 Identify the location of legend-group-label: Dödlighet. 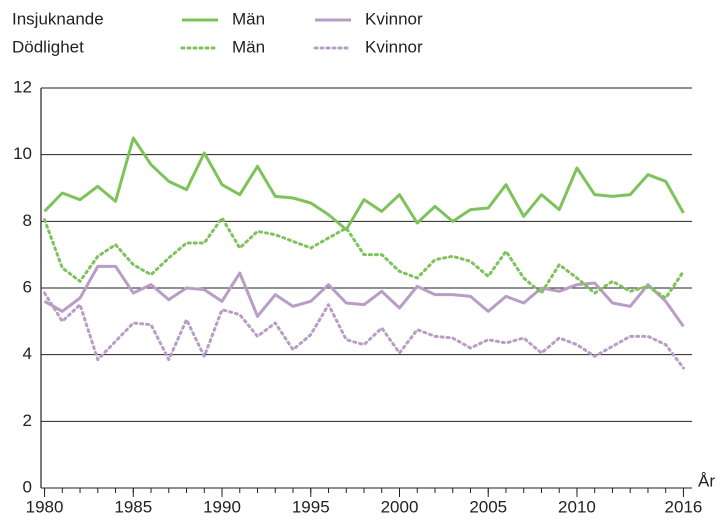
(48, 46).